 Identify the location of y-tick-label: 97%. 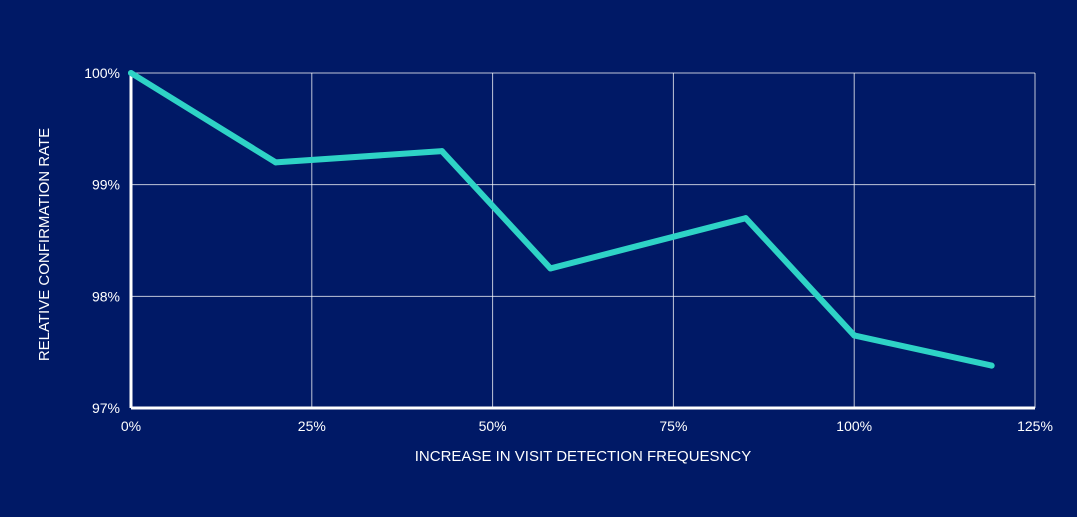
(106, 408).